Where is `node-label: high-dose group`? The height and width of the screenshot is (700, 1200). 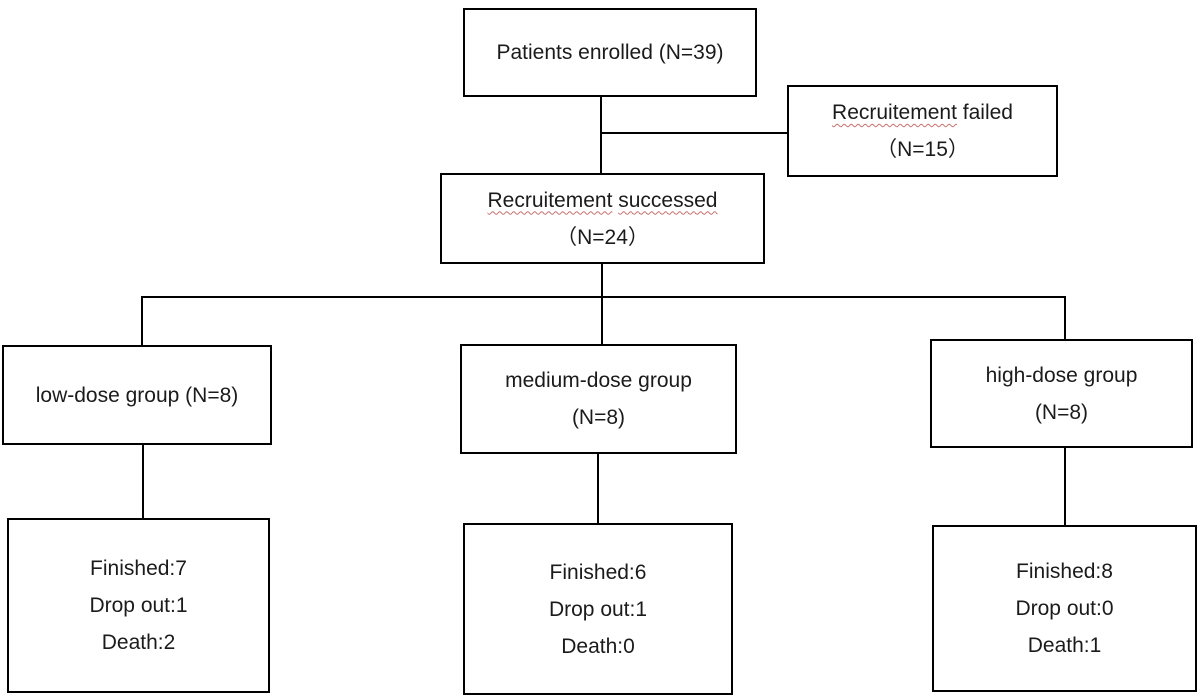
node-label: high-dose group is located at coordinates (1061, 375).